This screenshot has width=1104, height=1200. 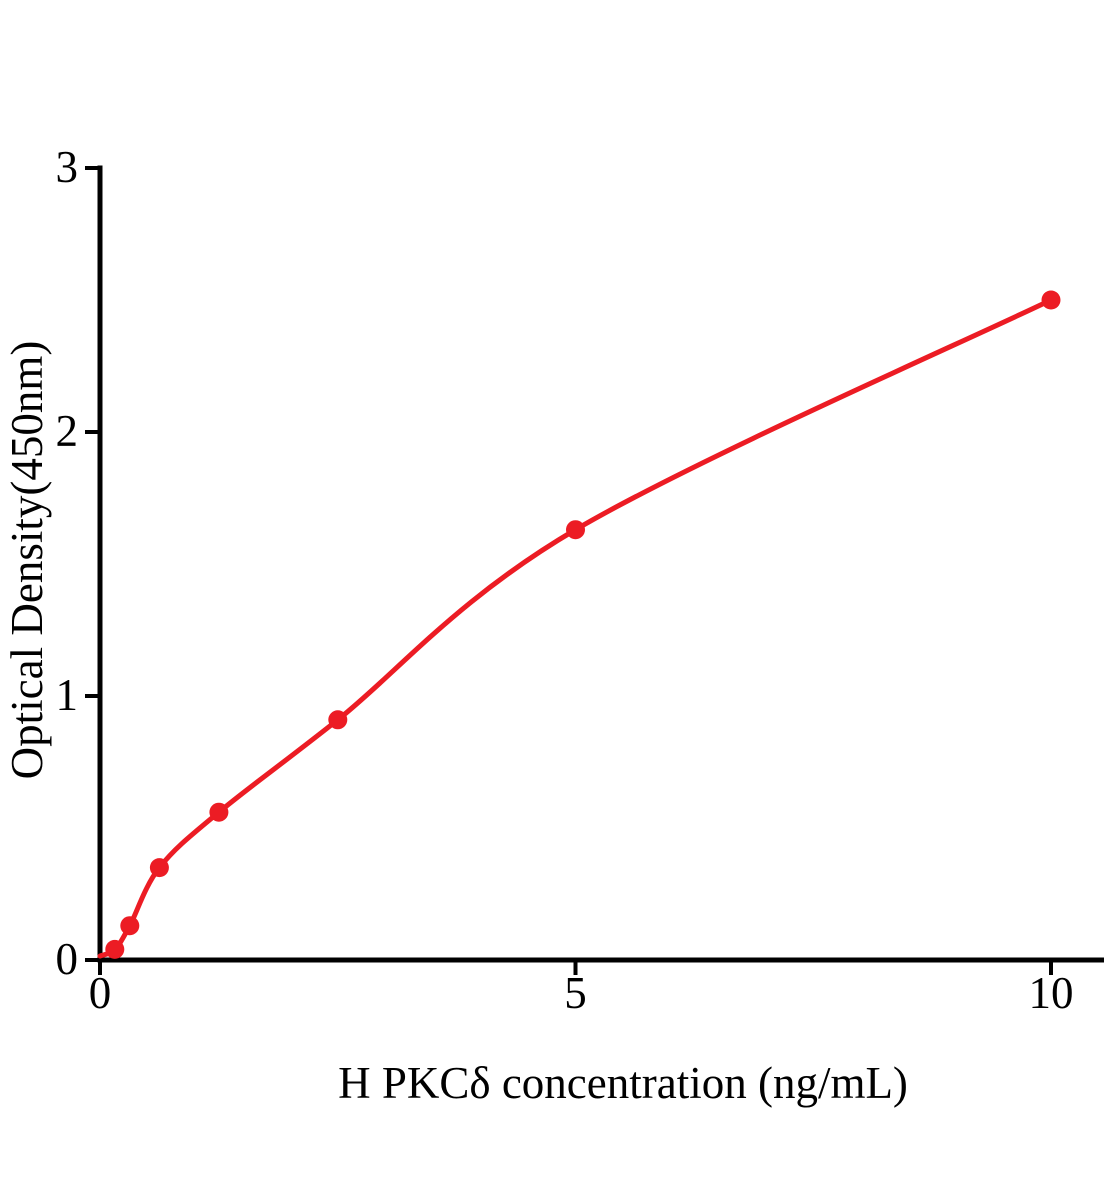 I want to click on y-tick-label: 0, so click(x=67, y=959).